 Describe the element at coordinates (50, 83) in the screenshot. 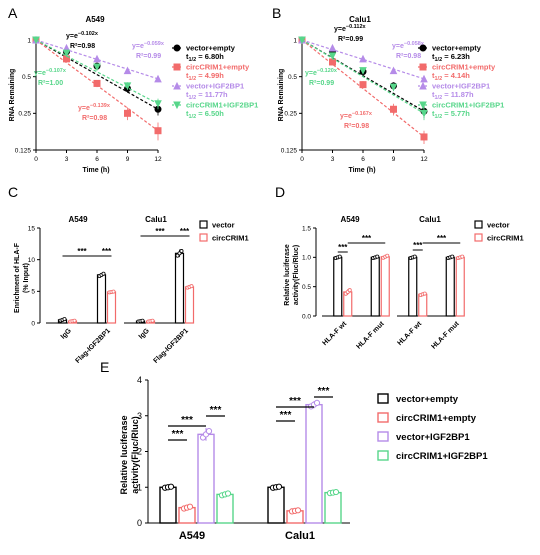

I see `panel-a-circcrim1-igf2bp1-r2: R²=1.00` at that location.